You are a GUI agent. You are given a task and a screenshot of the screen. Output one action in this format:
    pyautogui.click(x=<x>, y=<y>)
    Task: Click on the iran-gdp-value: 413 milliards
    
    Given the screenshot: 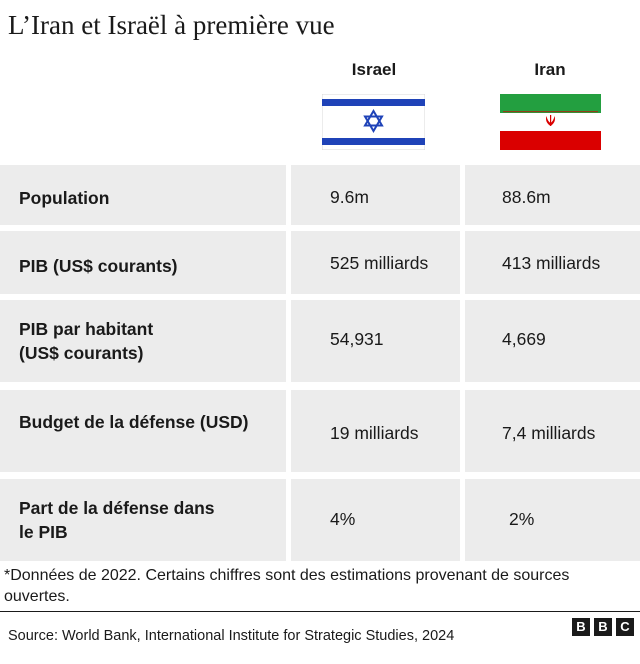 What is the action you would take?
    pyautogui.click(x=551, y=263)
    